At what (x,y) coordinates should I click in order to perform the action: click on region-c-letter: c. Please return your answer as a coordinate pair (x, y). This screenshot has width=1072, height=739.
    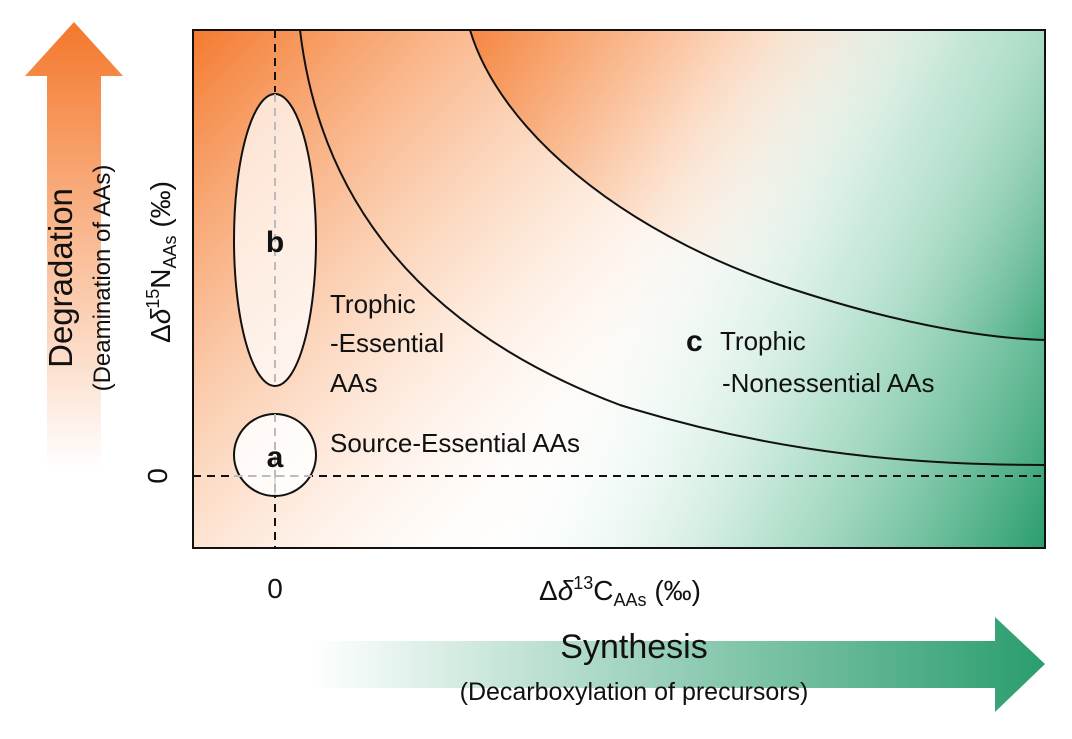
    Looking at the image, I should click on (694, 341).